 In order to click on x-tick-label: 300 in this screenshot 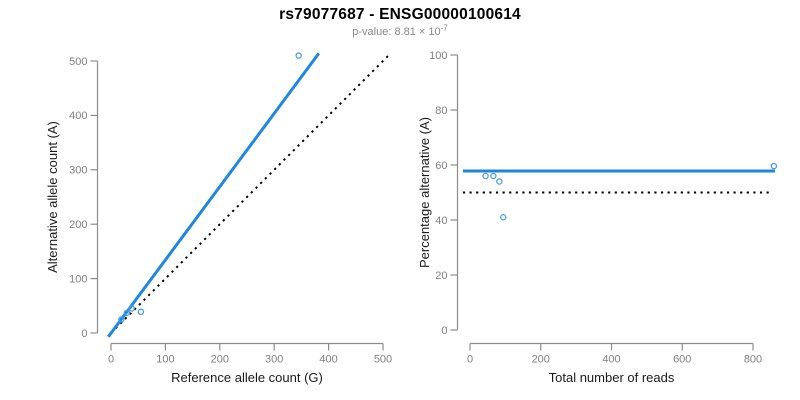, I will do `click(274, 360)`.